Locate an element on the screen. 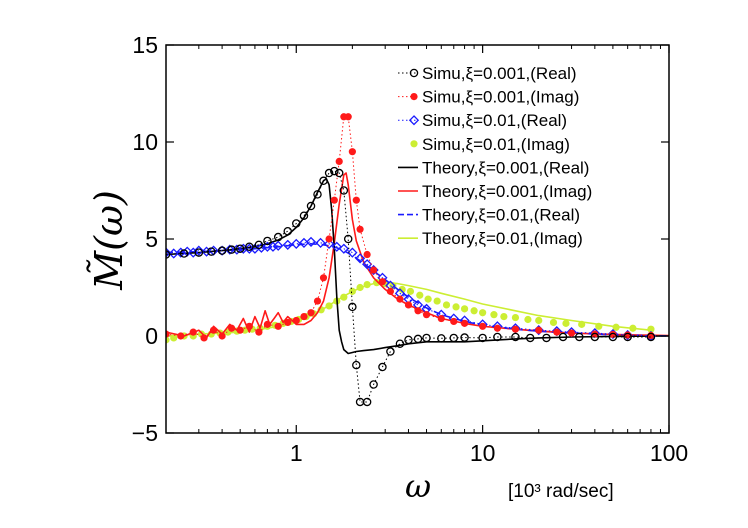  legend-label: Simu,ξ=0.001,(Imag) is located at coordinates (500, 97).